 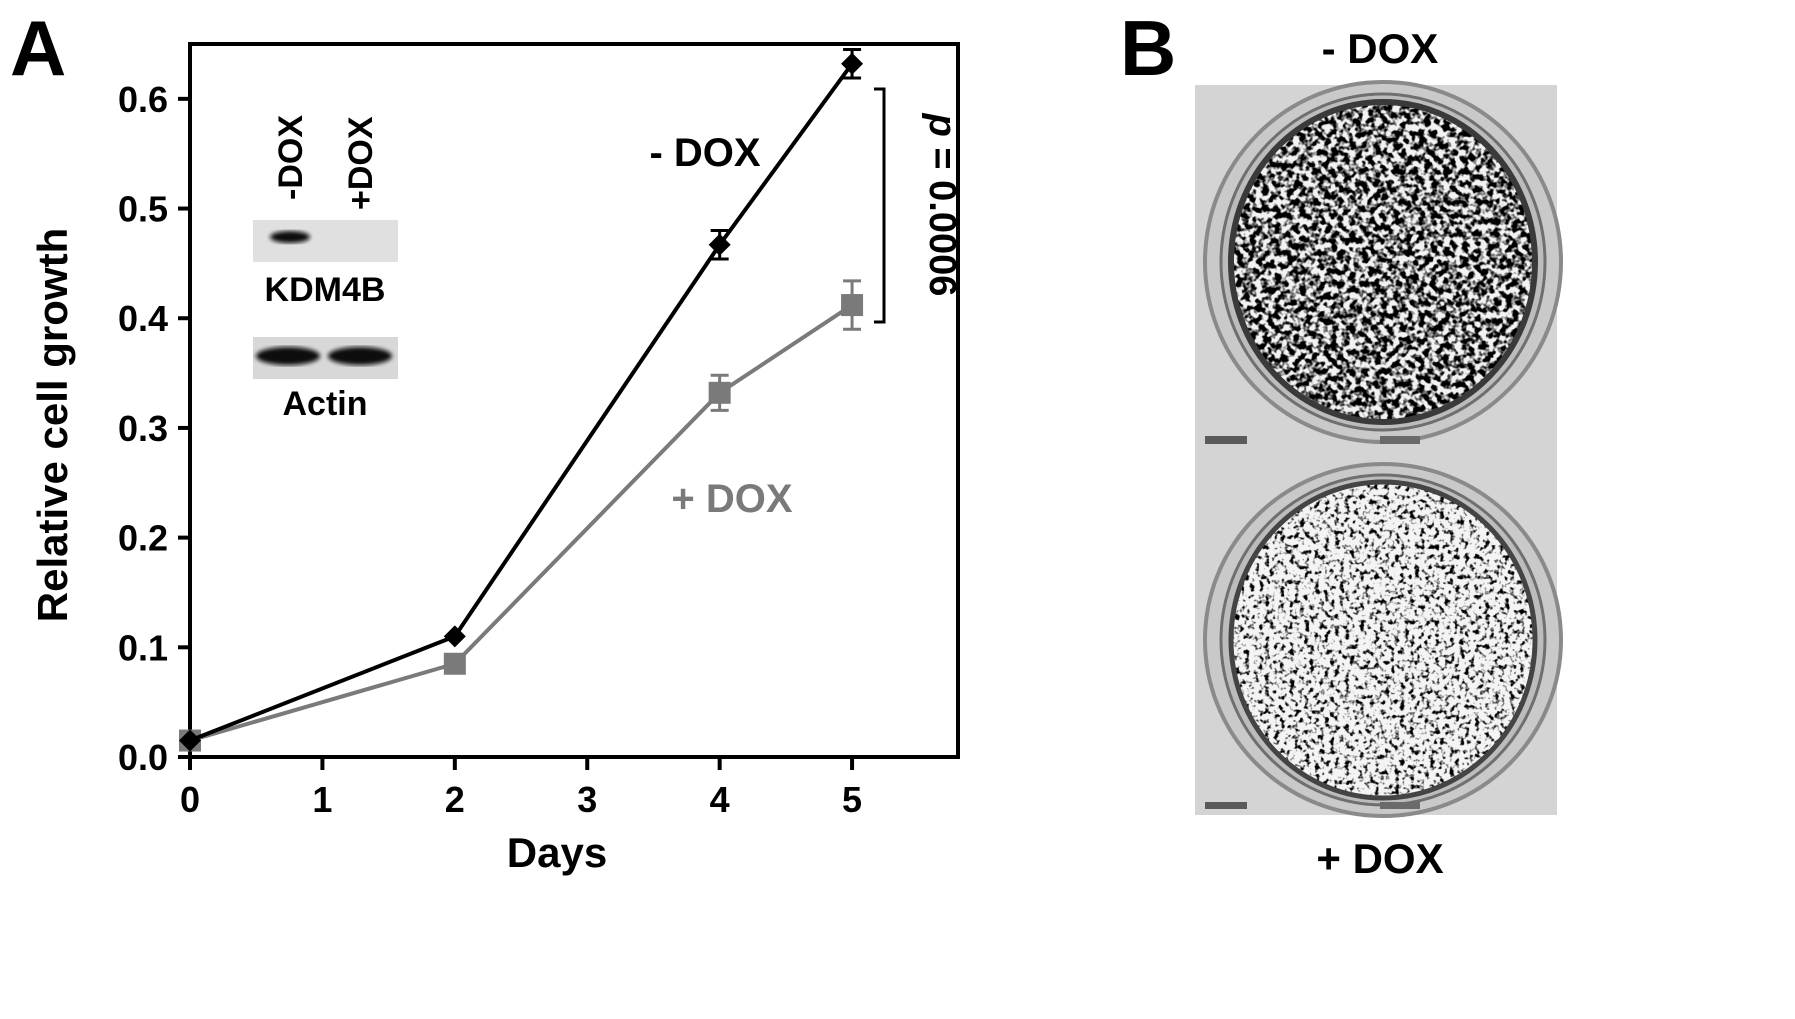 What do you see at coordinates (360, 356) in the screenshot?
I see `actin-band-lane2` at bounding box center [360, 356].